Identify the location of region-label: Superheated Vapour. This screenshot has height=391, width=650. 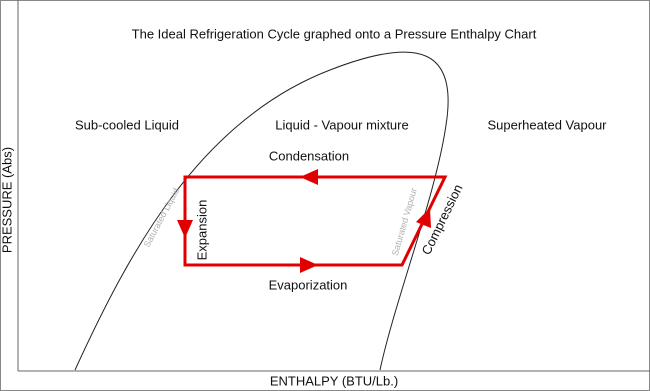
(547, 124).